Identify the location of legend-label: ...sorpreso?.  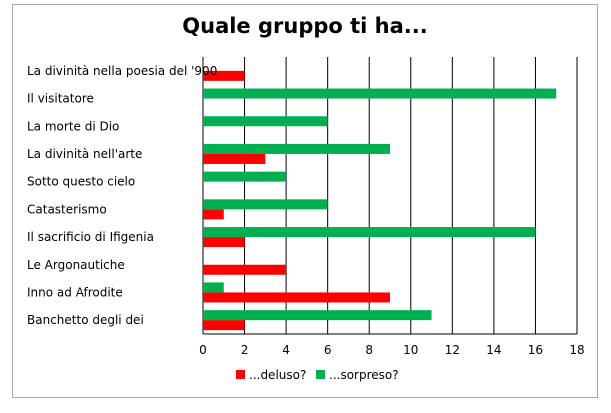
(364, 375).